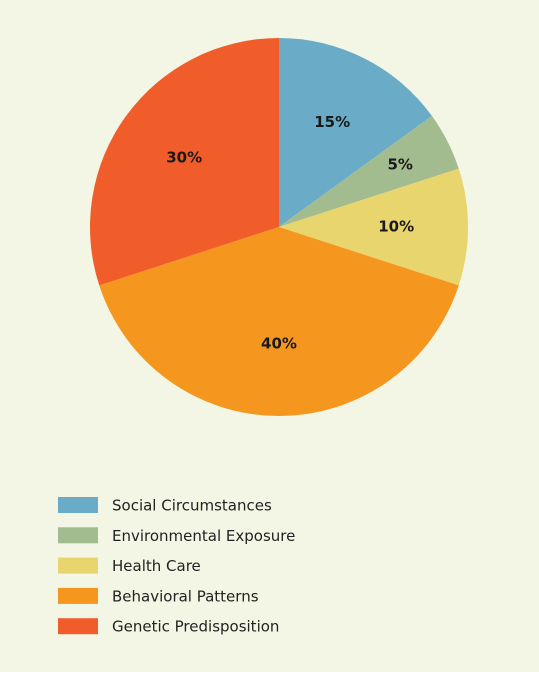 The image size is (539, 676). What do you see at coordinates (332, 122) in the screenshot?
I see `data-label: 15%` at bounding box center [332, 122].